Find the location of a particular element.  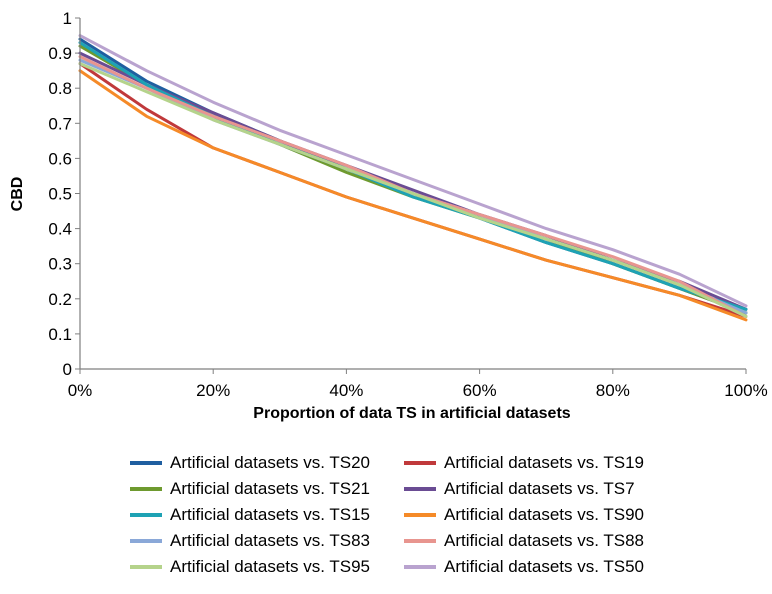

legend-item: Artificial datasets vs. TS95 is located at coordinates (250, 567).